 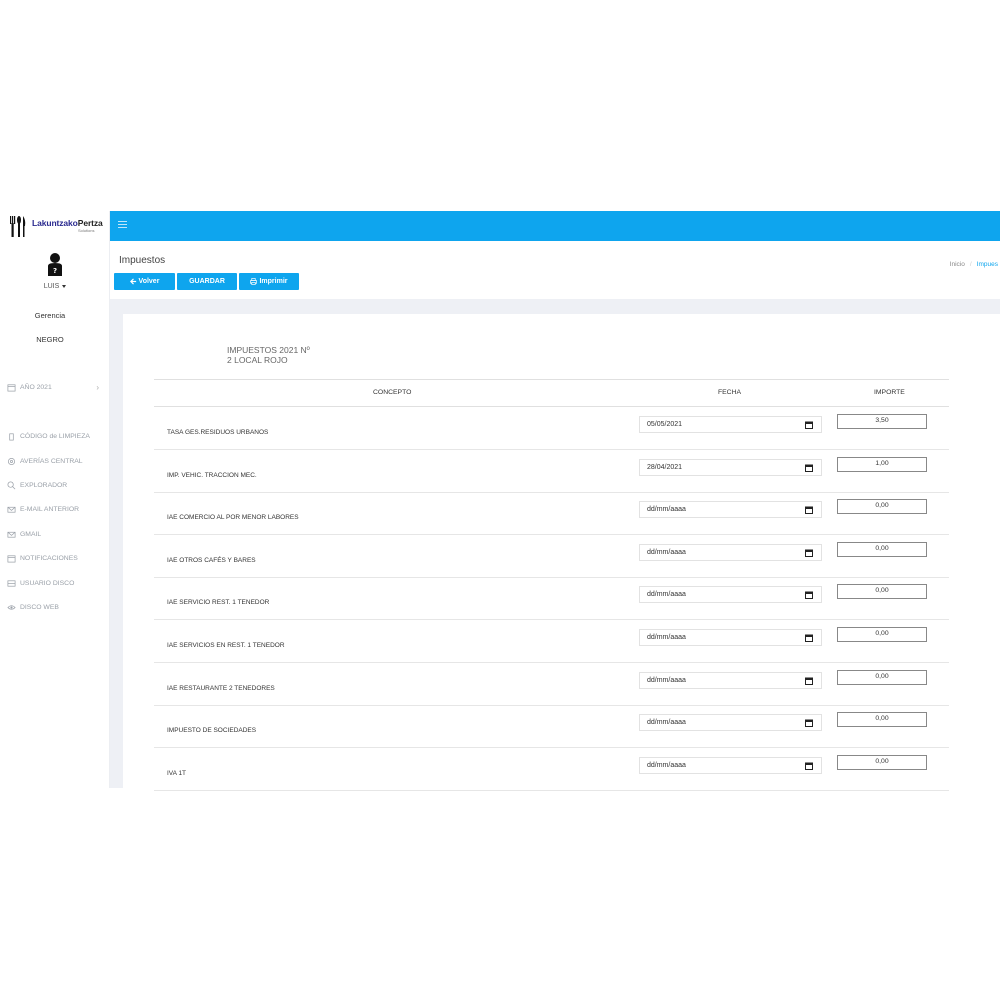 I want to click on fecha-date-input: 28/04/2021, so click(x=730, y=467).